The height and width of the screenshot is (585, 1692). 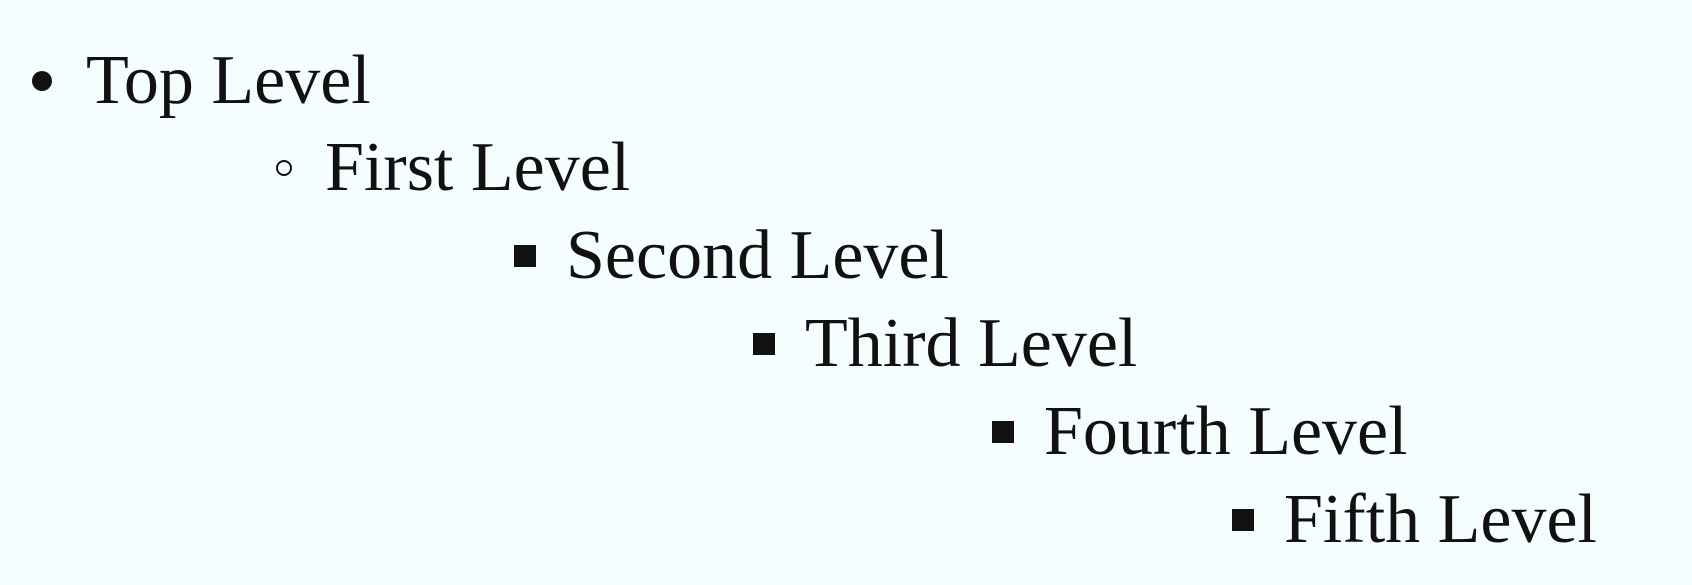 I want to click on list-item-top-level: Top Level, so click(x=201, y=81).